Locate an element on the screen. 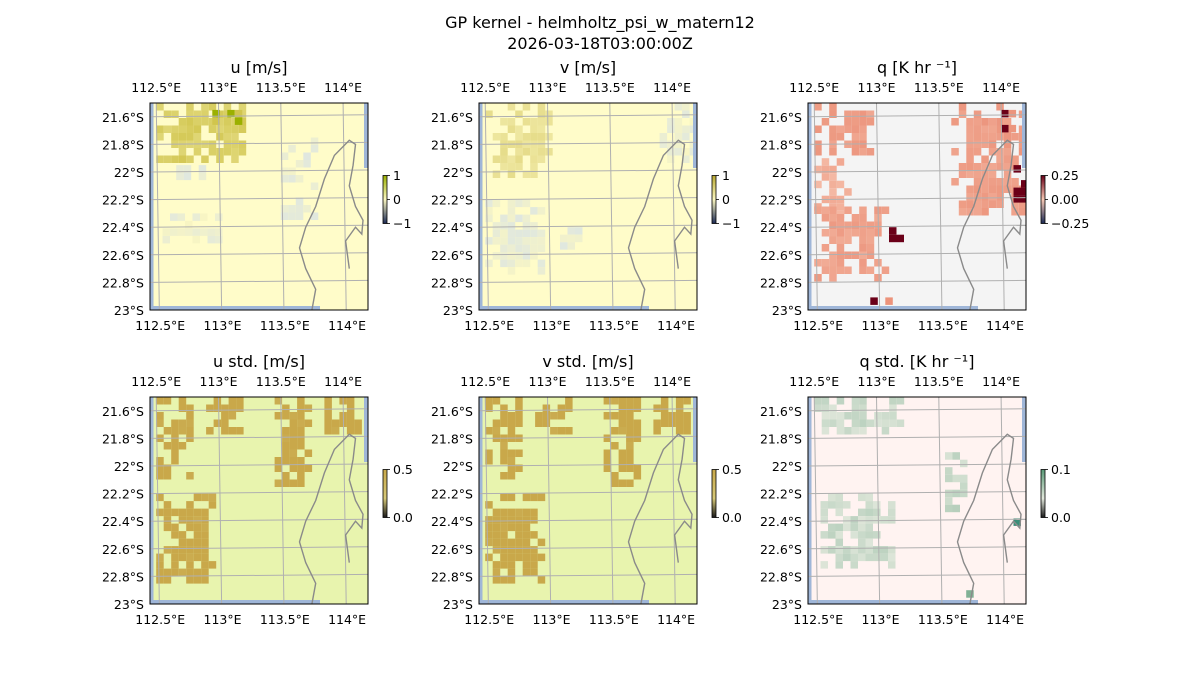 The width and height of the screenshot is (1200, 700). colorbar-tick-label: 0.25 is located at coordinates (1065, 175).